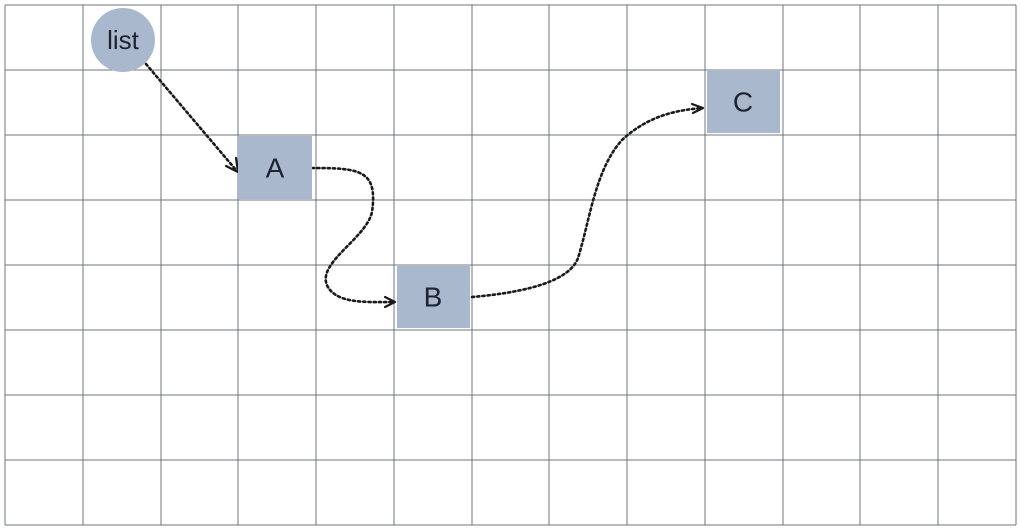 The height and width of the screenshot is (528, 1020). I want to click on pointer-a-to-b, so click(353, 235).